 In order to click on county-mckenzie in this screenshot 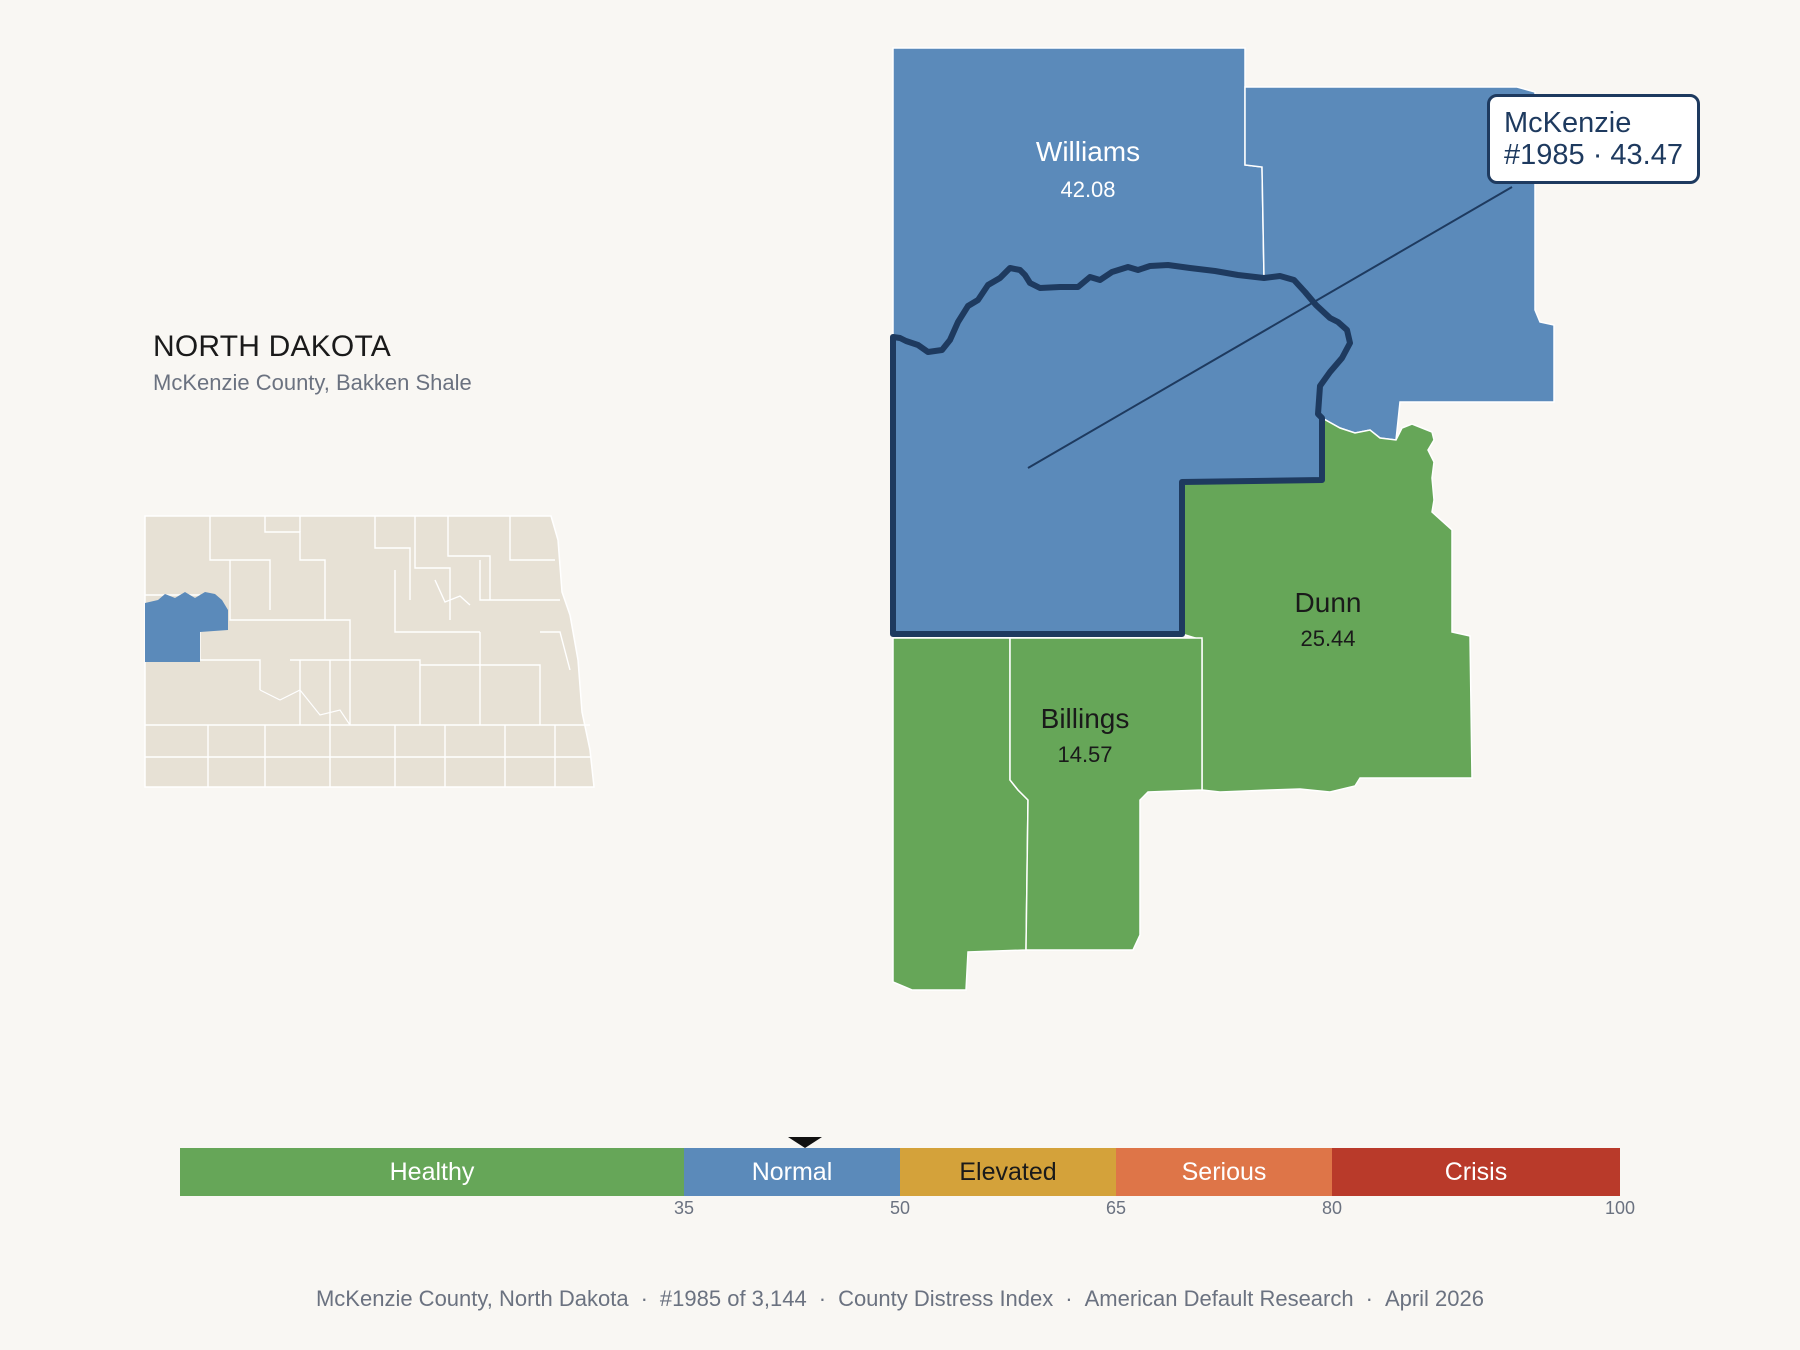, I will do `click(1121, 449)`.